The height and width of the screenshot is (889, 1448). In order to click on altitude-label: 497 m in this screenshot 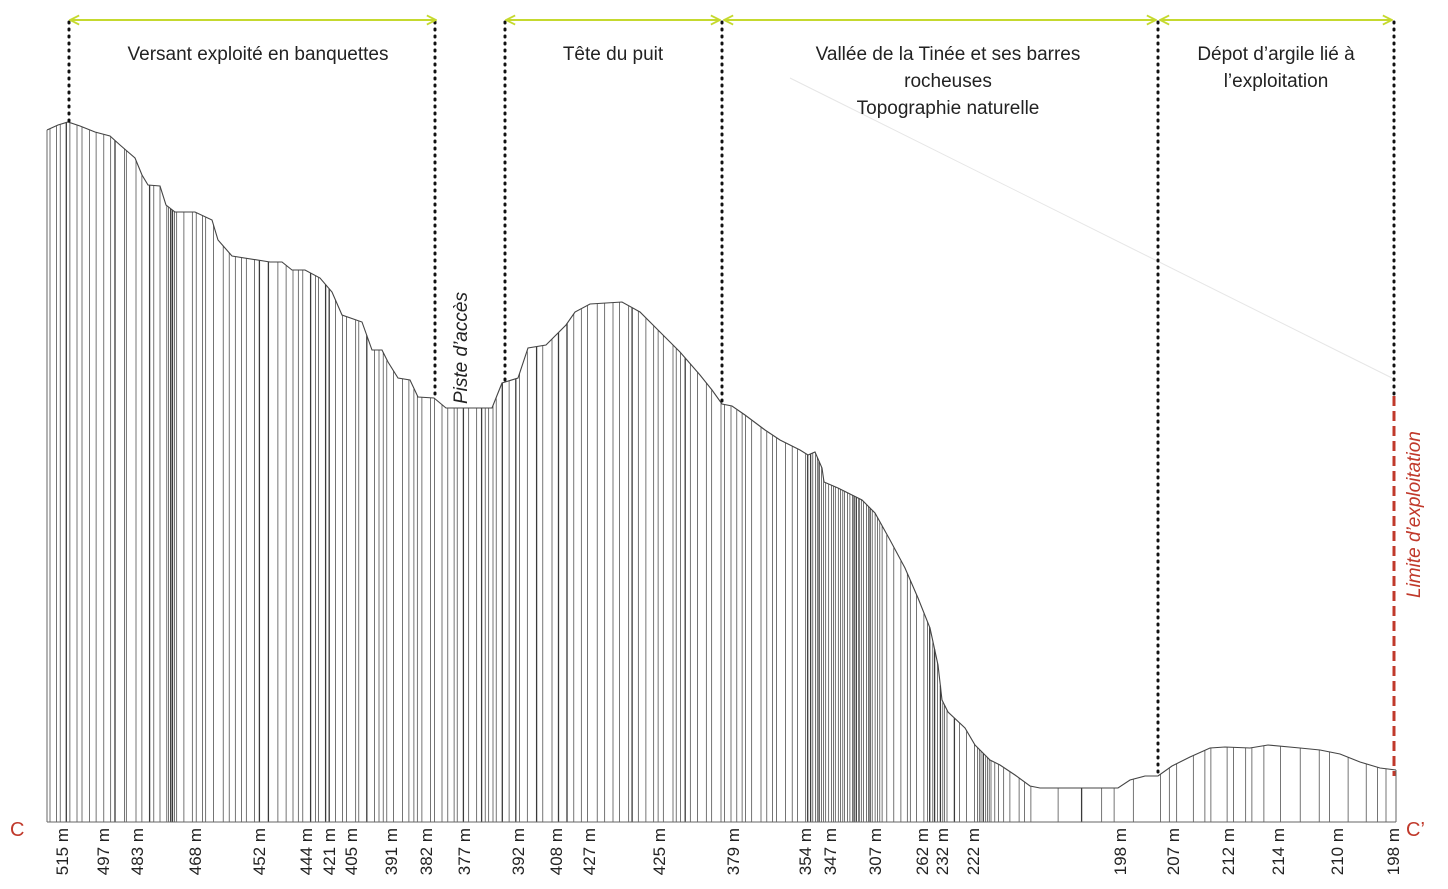, I will do `click(103, 851)`.